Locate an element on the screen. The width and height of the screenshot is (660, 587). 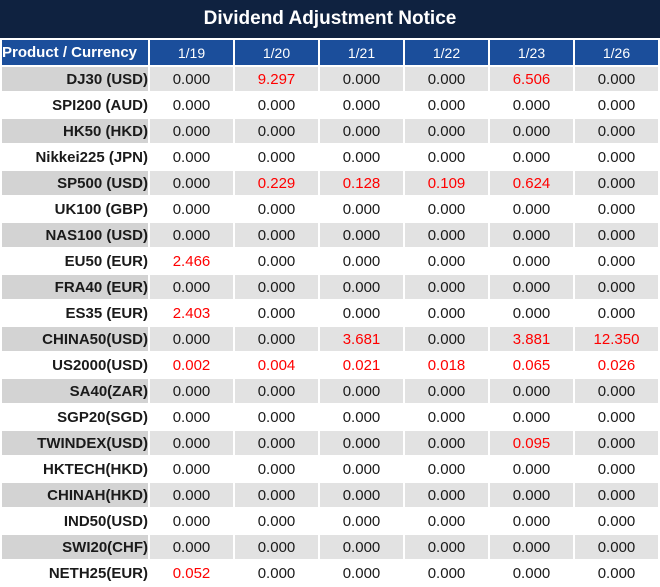
table-row: IND50(USD) 0.000 0.000 0.000 0.000 0.000 0.000 is located at coordinates (330, 521).